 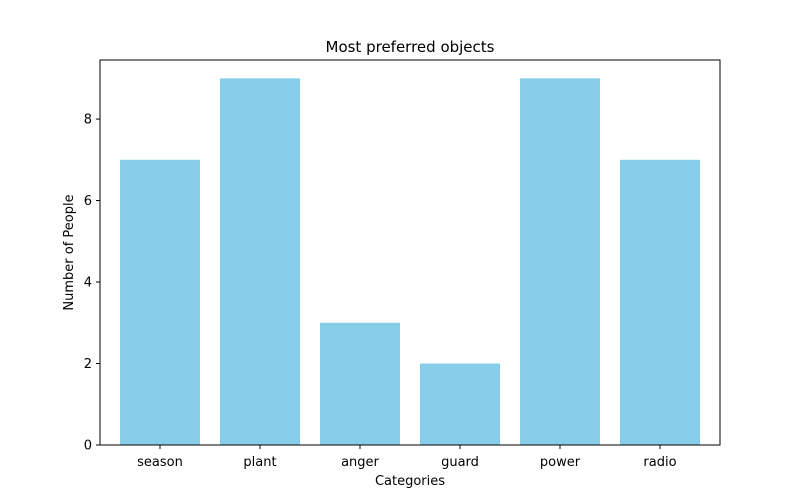 What do you see at coordinates (460, 404) in the screenshot?
I see `bar-guard` at bounding box center [460, 404].